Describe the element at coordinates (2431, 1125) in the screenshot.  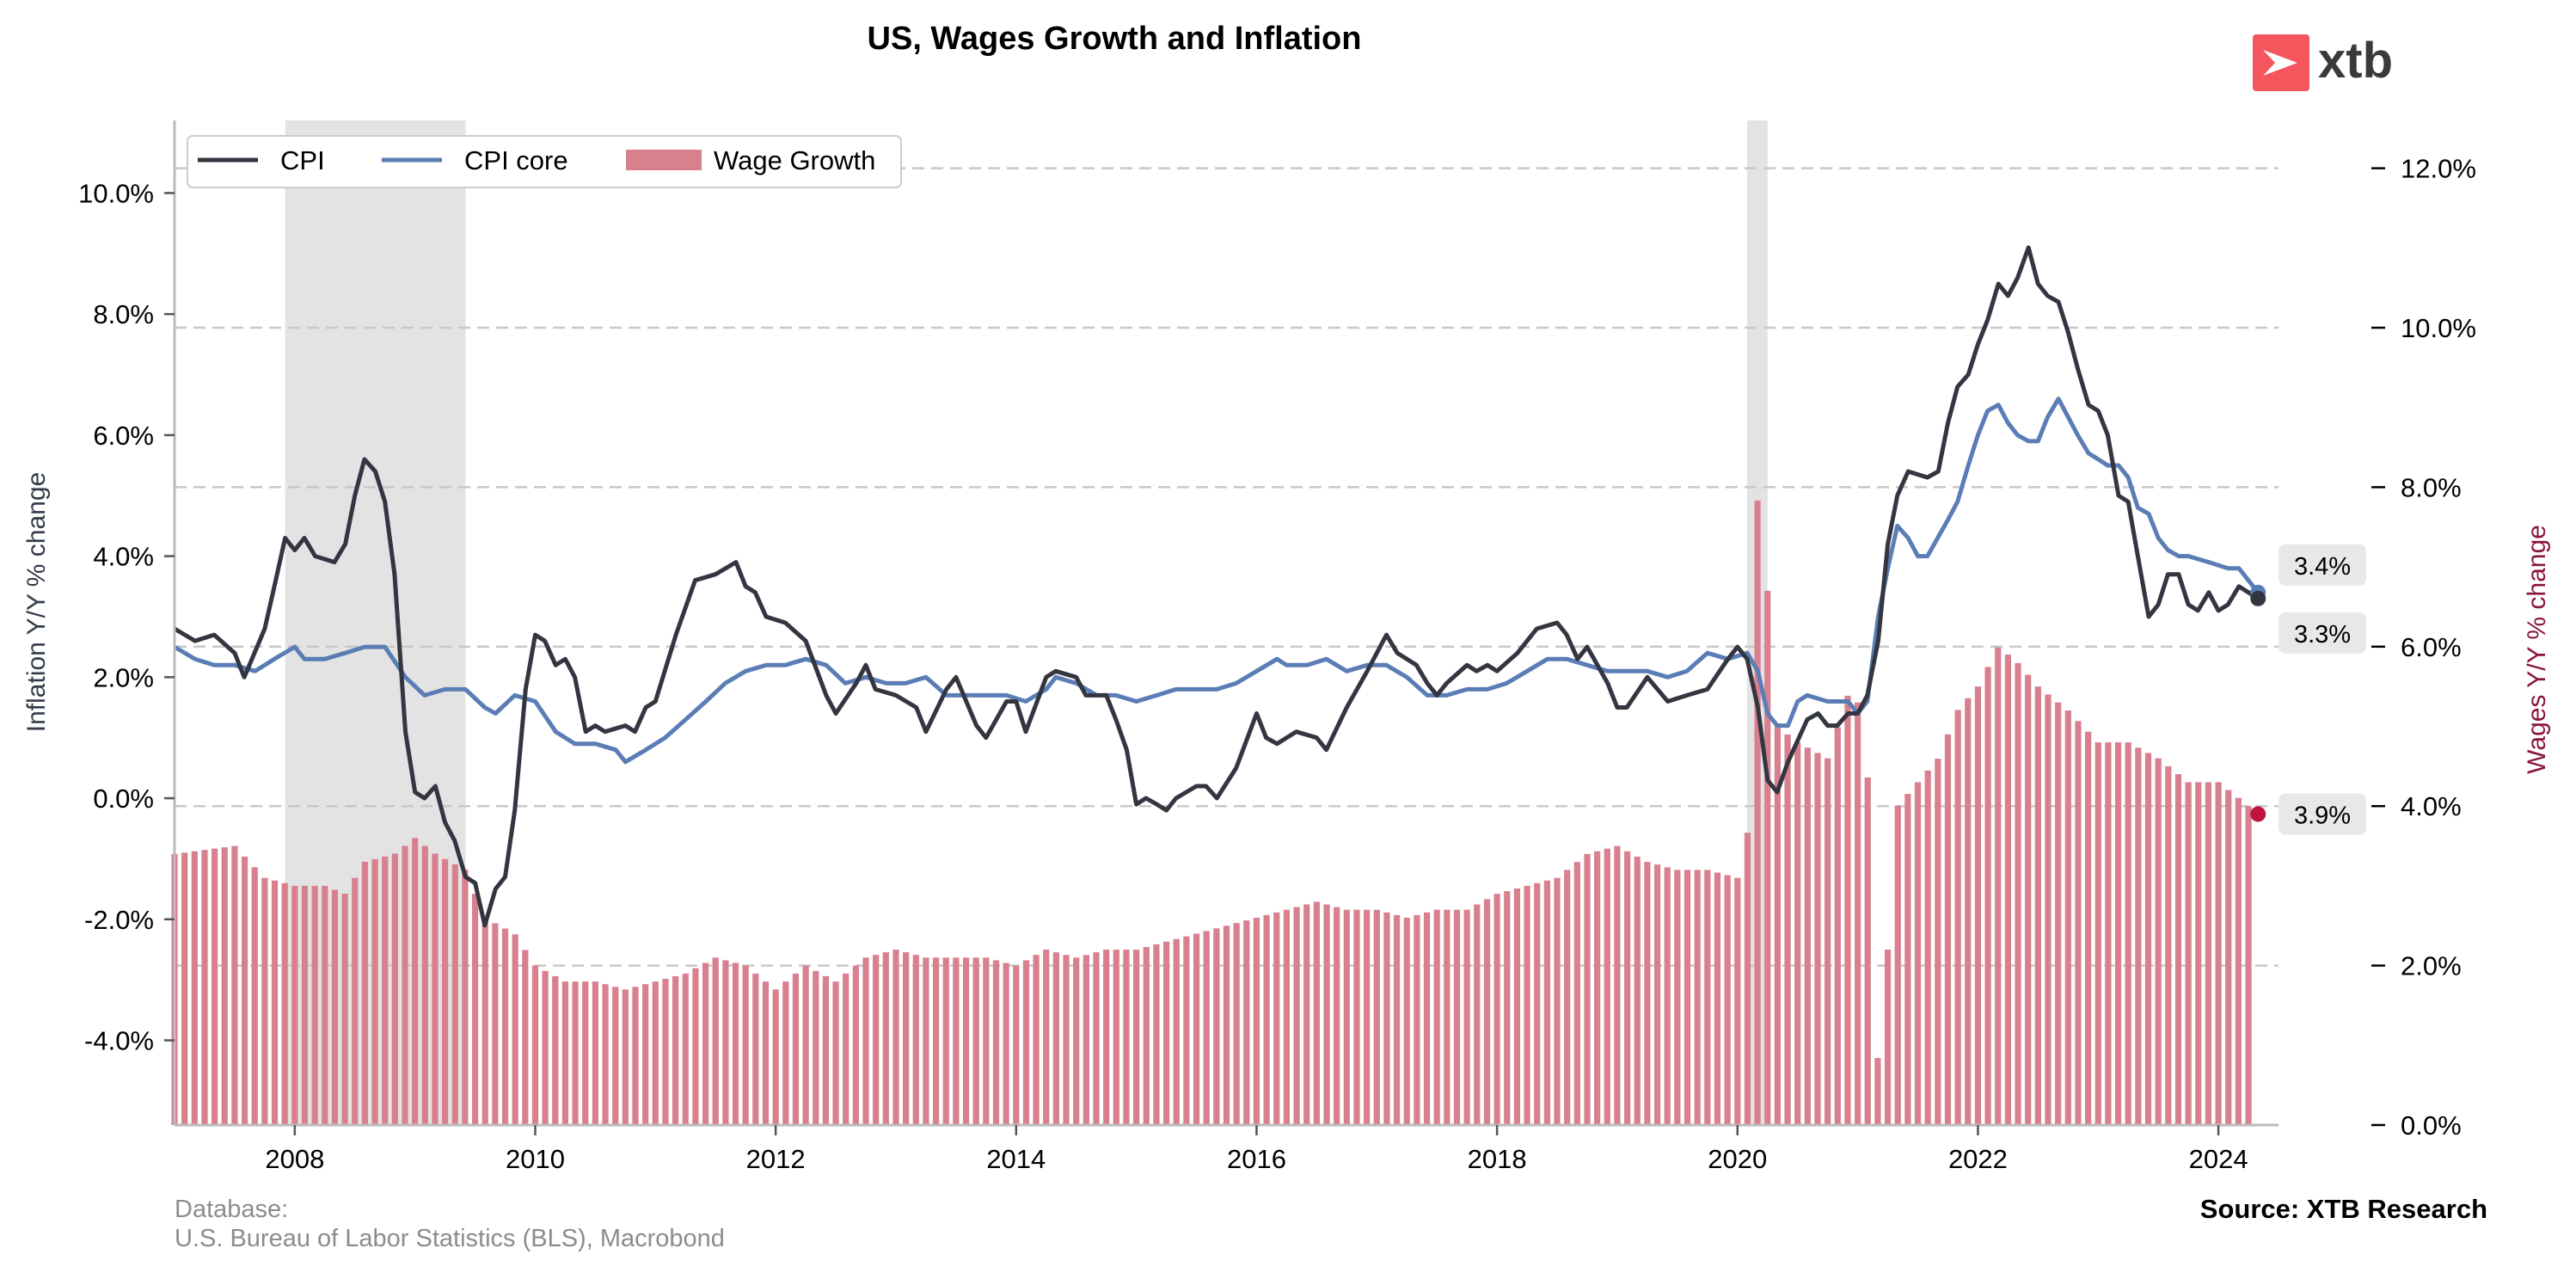
I see `y-right-tick-label: 0.0%` at that location.